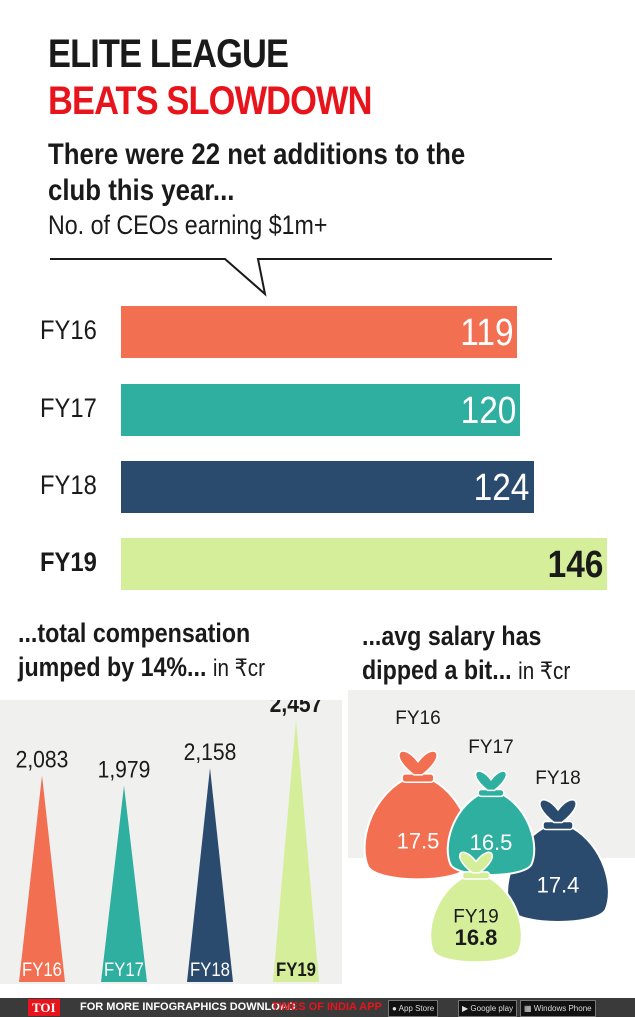  Describe the element at coordinates (465, 1008) in the screenshot. I see `play-icon: ▶` at that location.